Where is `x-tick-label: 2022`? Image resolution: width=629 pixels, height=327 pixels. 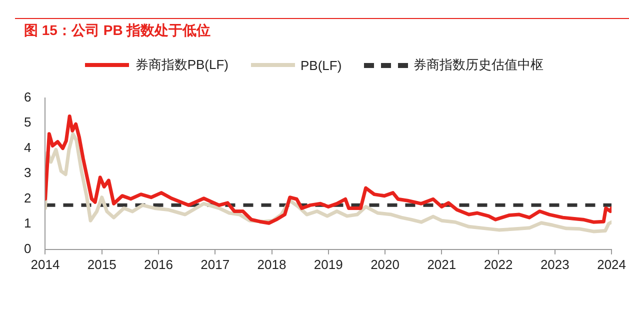 x-tick-label: 2022 is located at coordinates (498, 264).